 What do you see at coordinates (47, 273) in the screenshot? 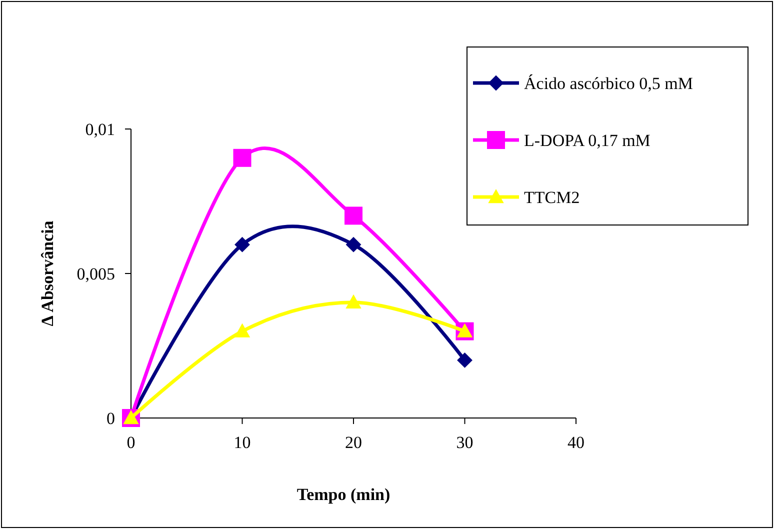
I see `y-axis-title: Δ Absorvância` at bounding box center [47, 273].